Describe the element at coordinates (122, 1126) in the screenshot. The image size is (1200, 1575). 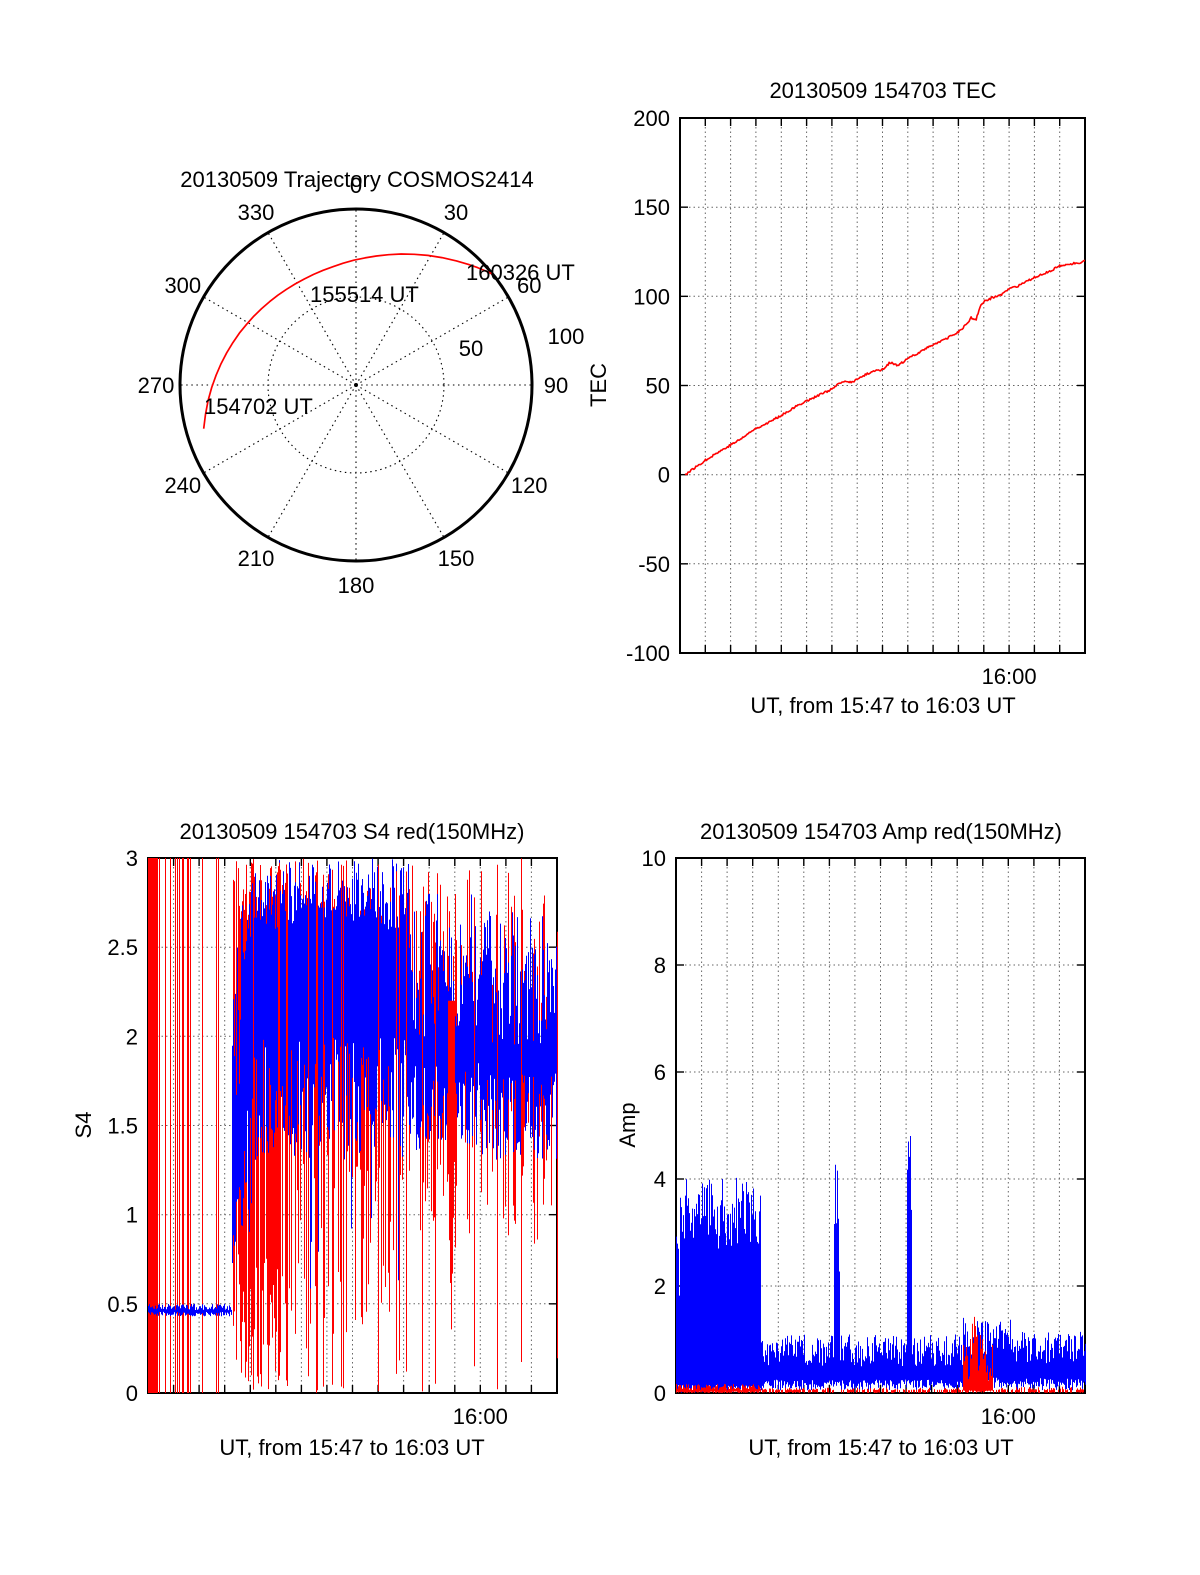
I see `s4-y-tick-label: 1.5` at that location.